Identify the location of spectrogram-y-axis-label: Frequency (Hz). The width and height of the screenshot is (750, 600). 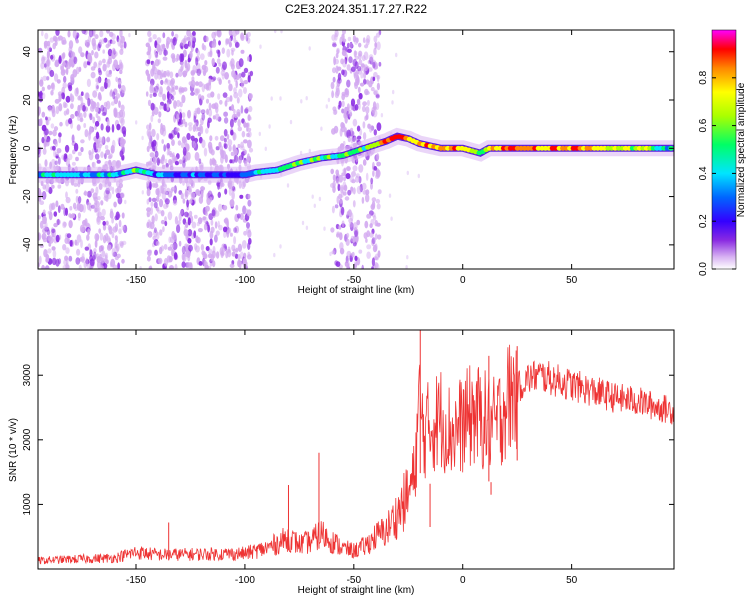
(13, 150).